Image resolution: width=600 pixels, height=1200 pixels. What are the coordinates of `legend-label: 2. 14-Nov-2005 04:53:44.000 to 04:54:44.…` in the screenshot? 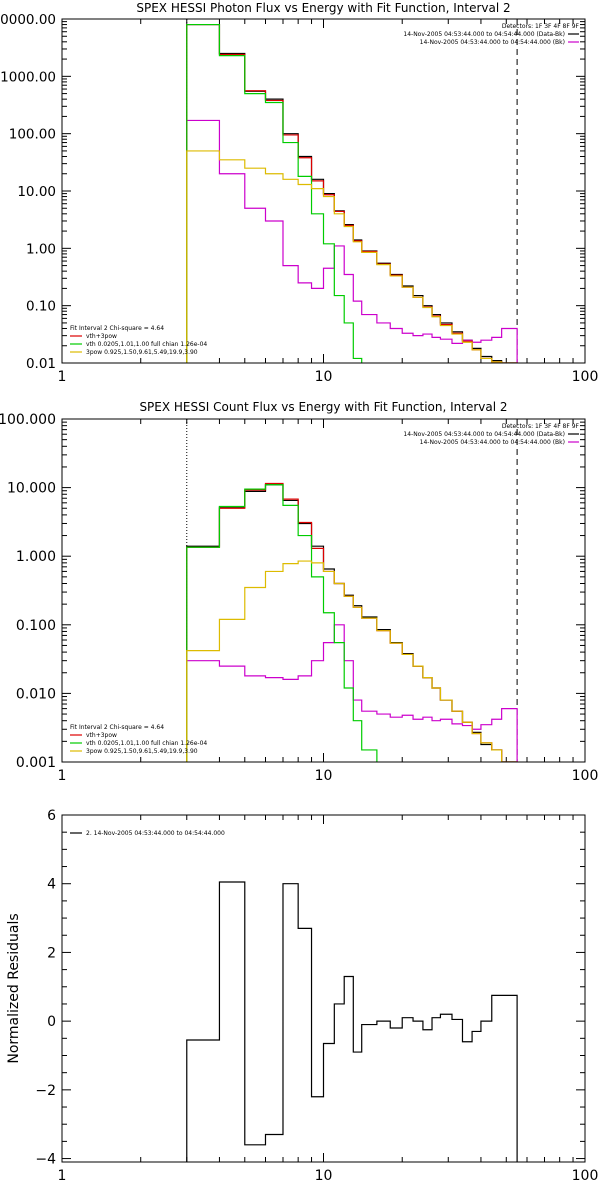 It's located at (155, 833).